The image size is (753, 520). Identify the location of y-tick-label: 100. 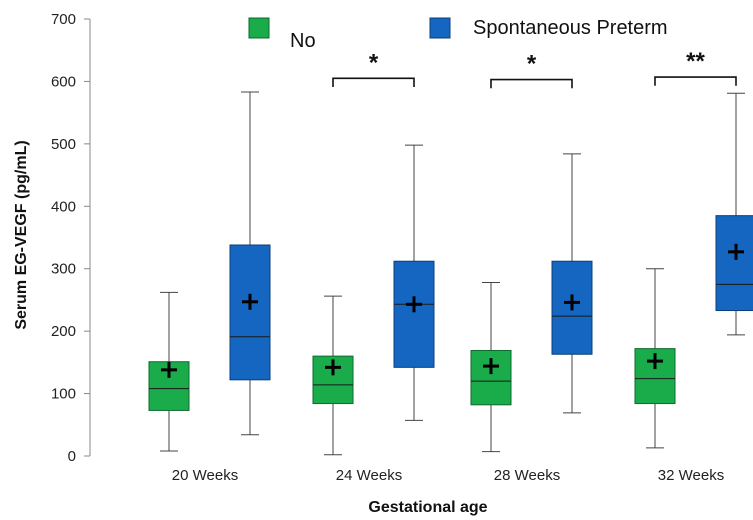
(63, 394).